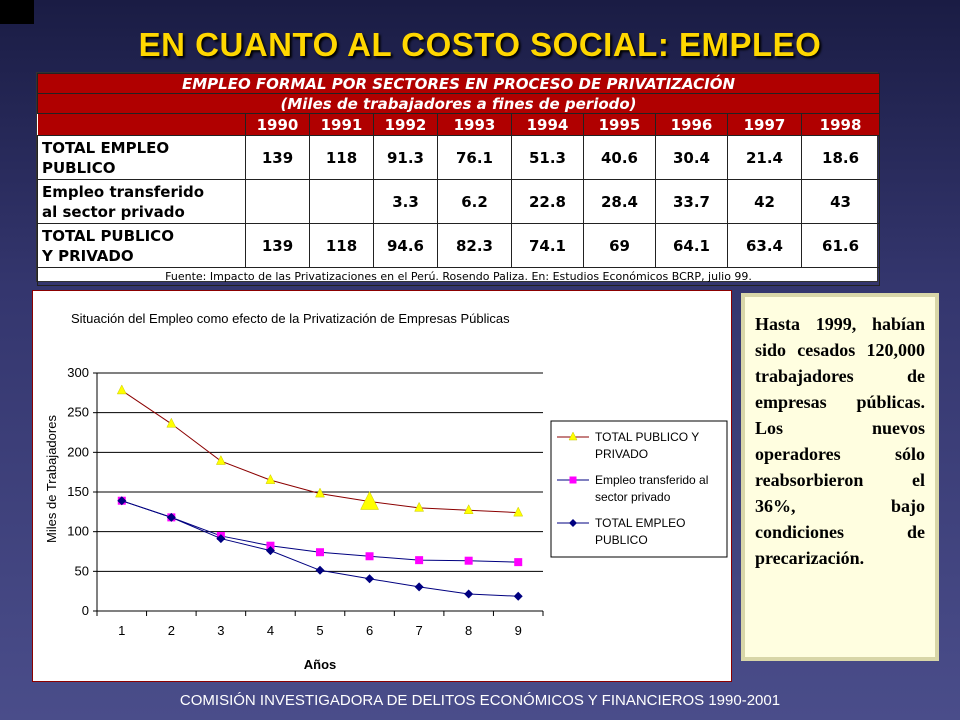  What do you see at coordinates (78, 451) in the screenshot?
I see `y-tick-label: 200` at bounding box center [78, 451].